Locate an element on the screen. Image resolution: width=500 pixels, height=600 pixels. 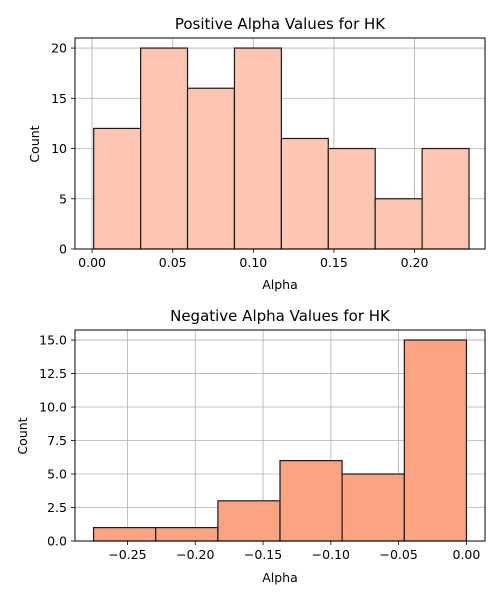
y-tick-label: 20 is located at coordinates (59, 48).